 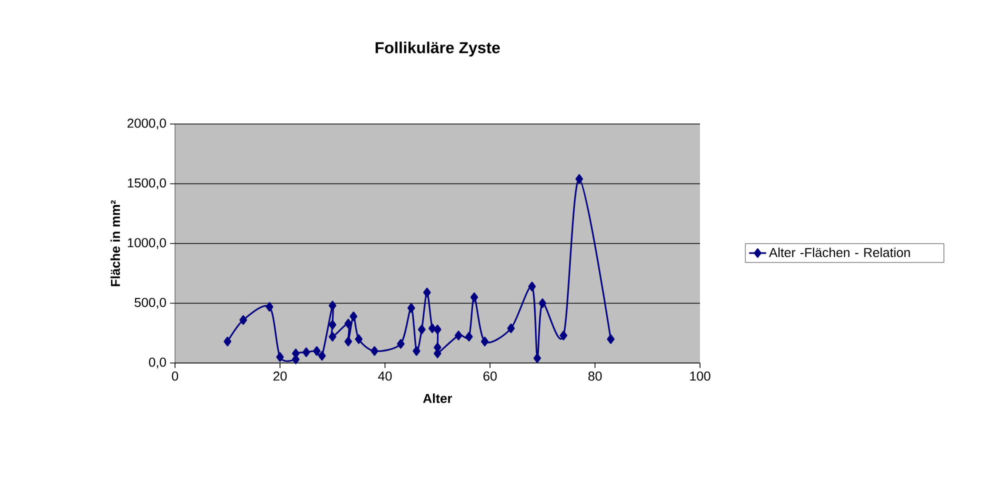 I want to click on x-axis-title: Alter, so click(x=437, y=399).